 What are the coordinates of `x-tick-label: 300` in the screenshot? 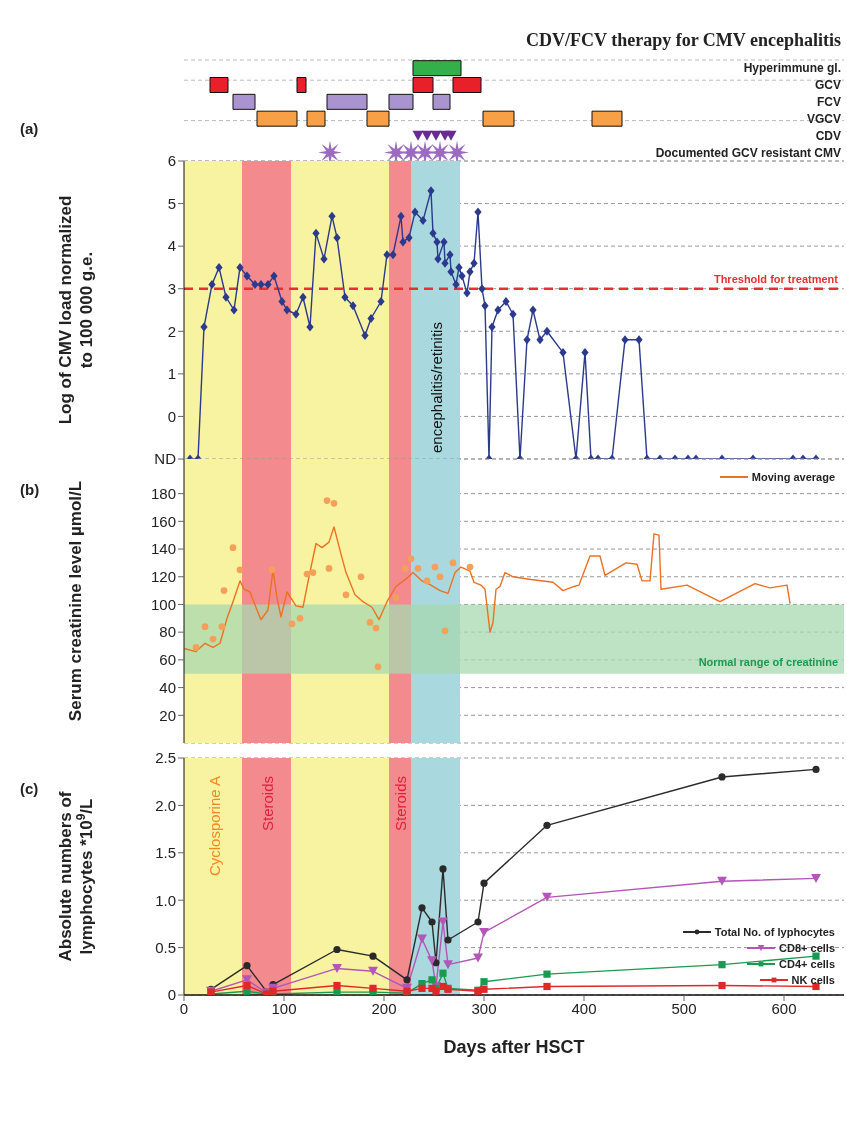 It's located at (484, 1008).